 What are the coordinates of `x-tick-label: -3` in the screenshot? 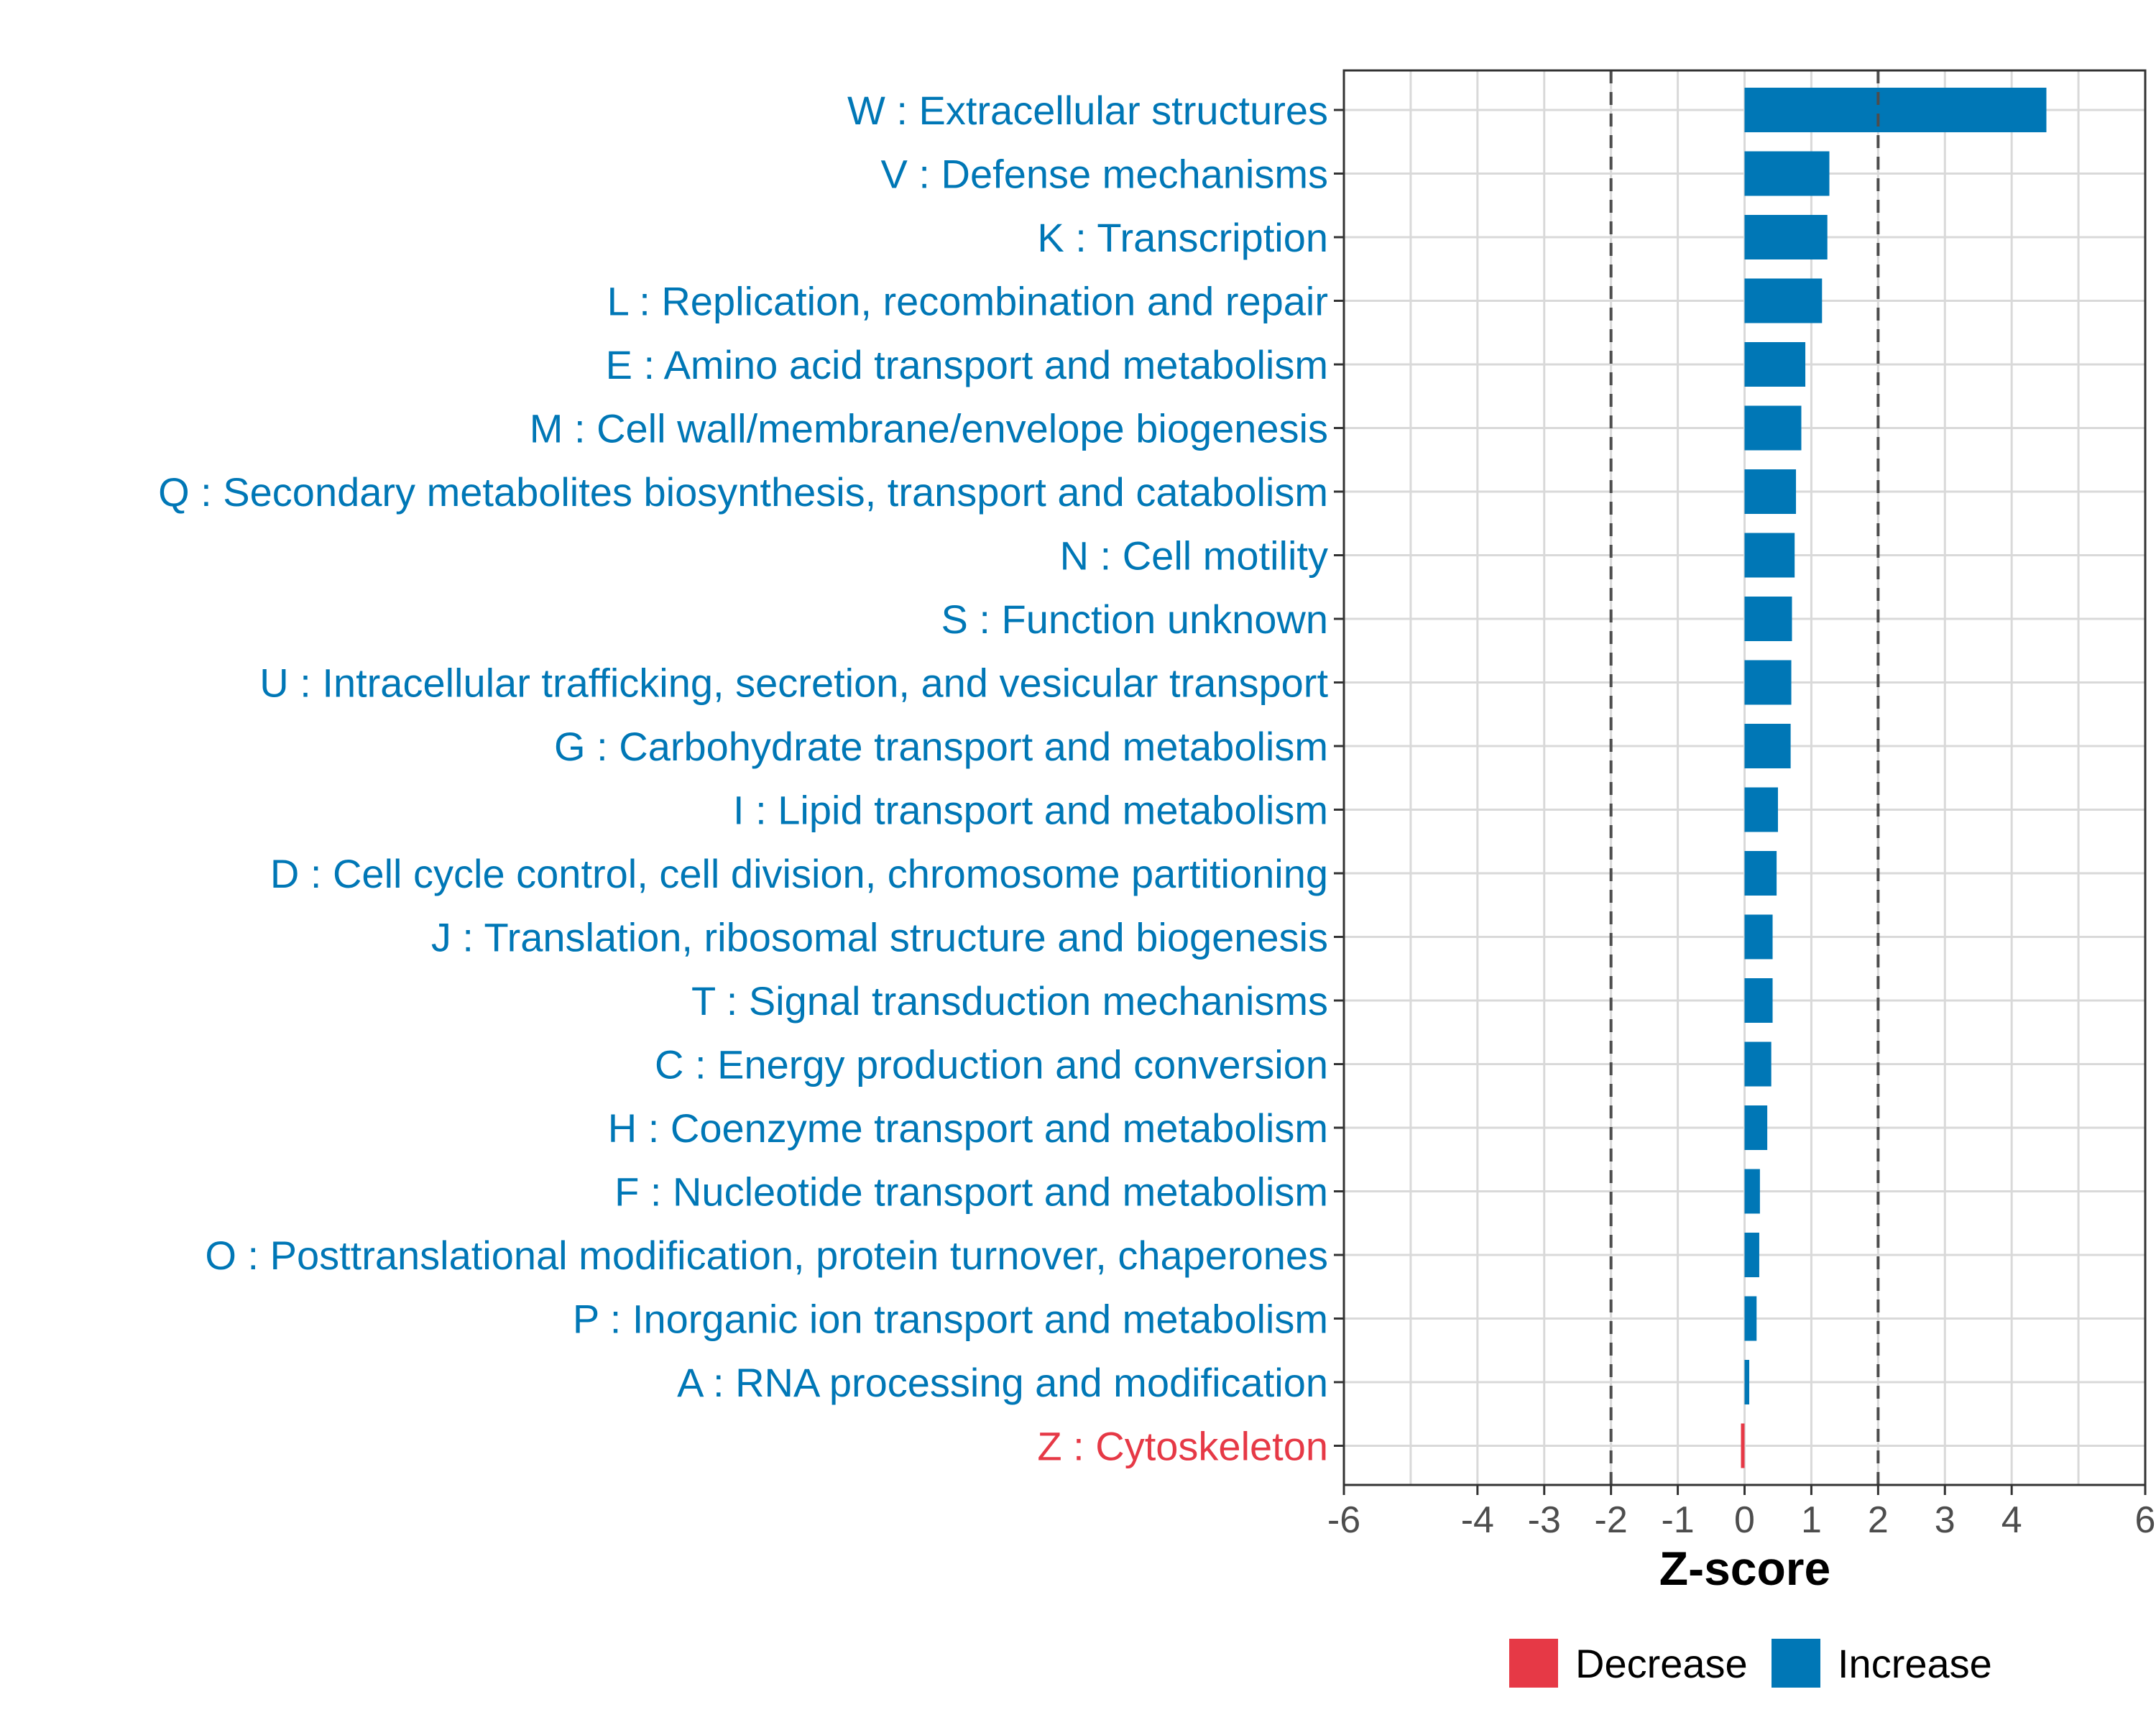 It's located at (1545, 1520).